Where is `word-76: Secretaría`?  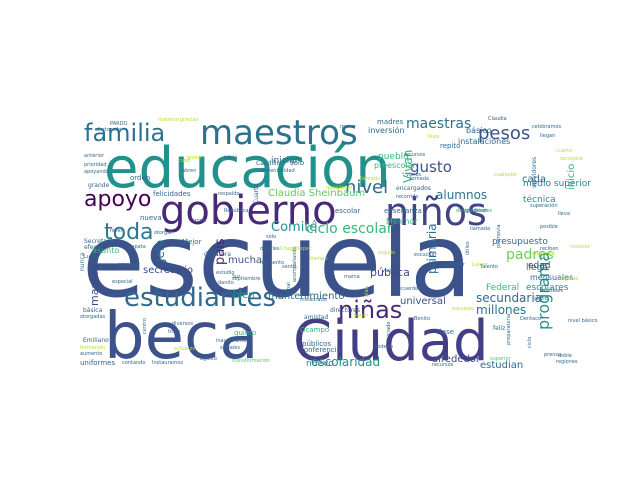 word-76: Secretaría is located at coordinates (99, 241).